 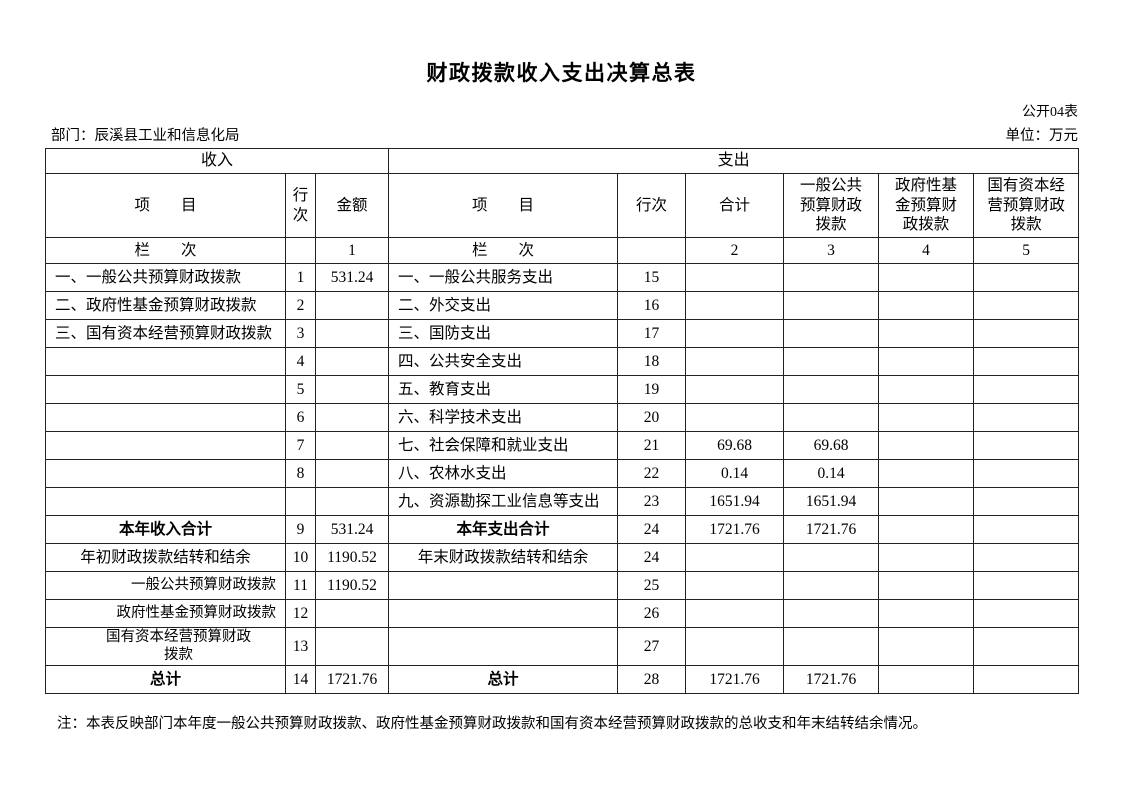 I want to click on expense-line-cell: 17, so click(x=652, y=333).